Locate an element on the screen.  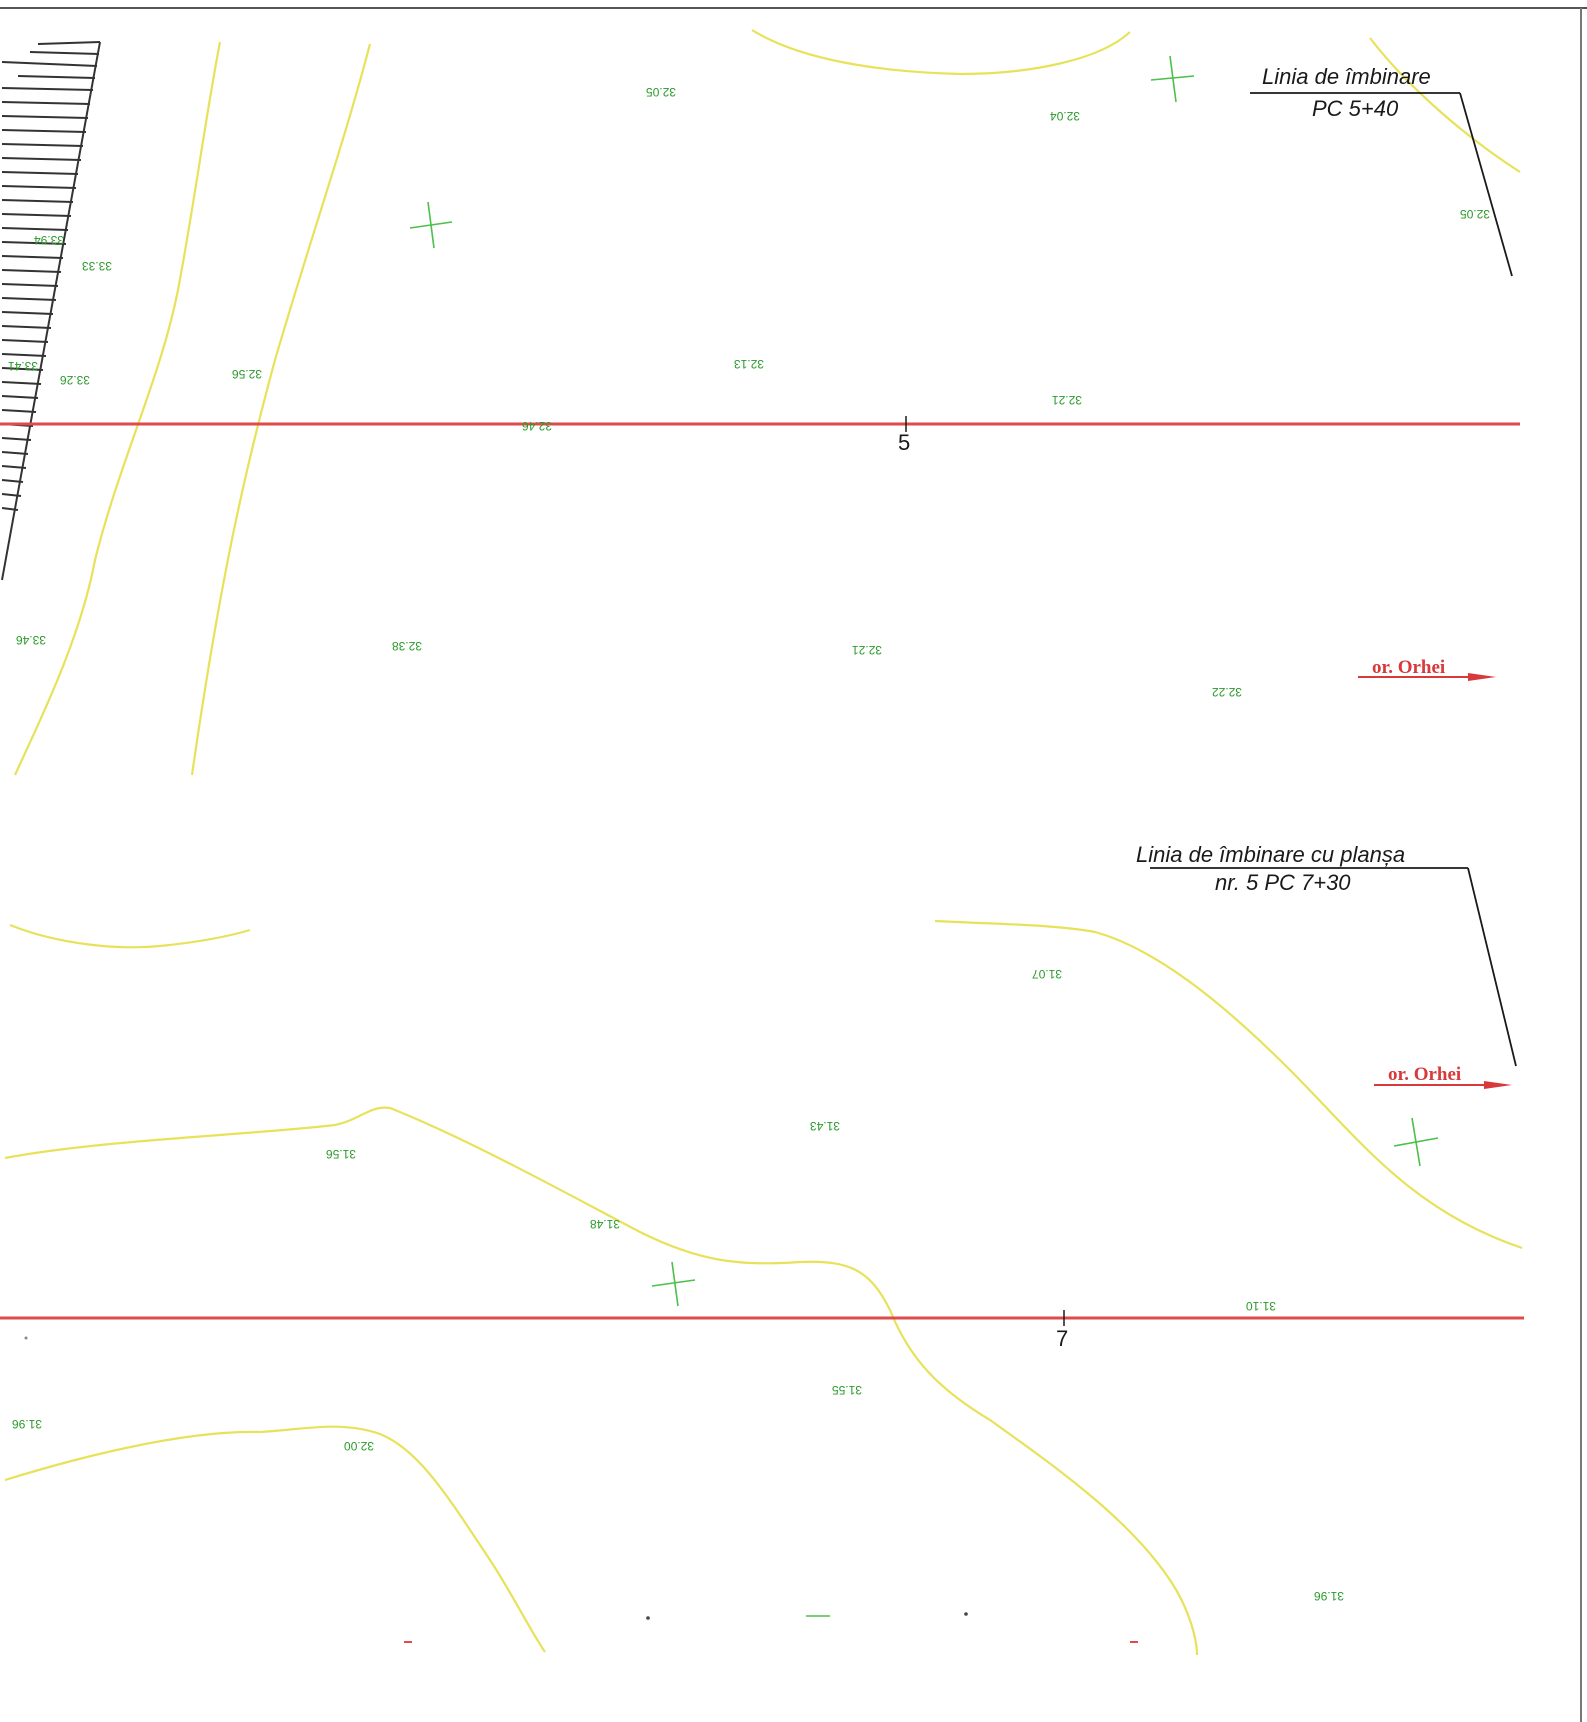
scatter-marks is located at coordinates (581, 1489).